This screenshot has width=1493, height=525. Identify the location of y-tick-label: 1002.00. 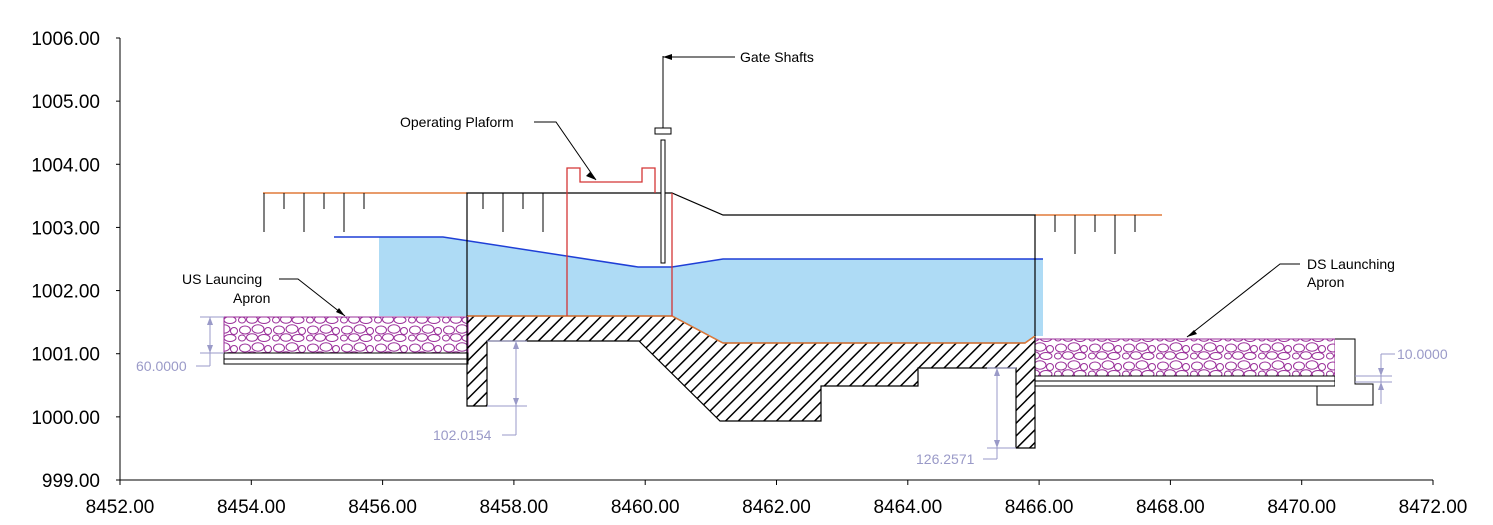
(65, 292).